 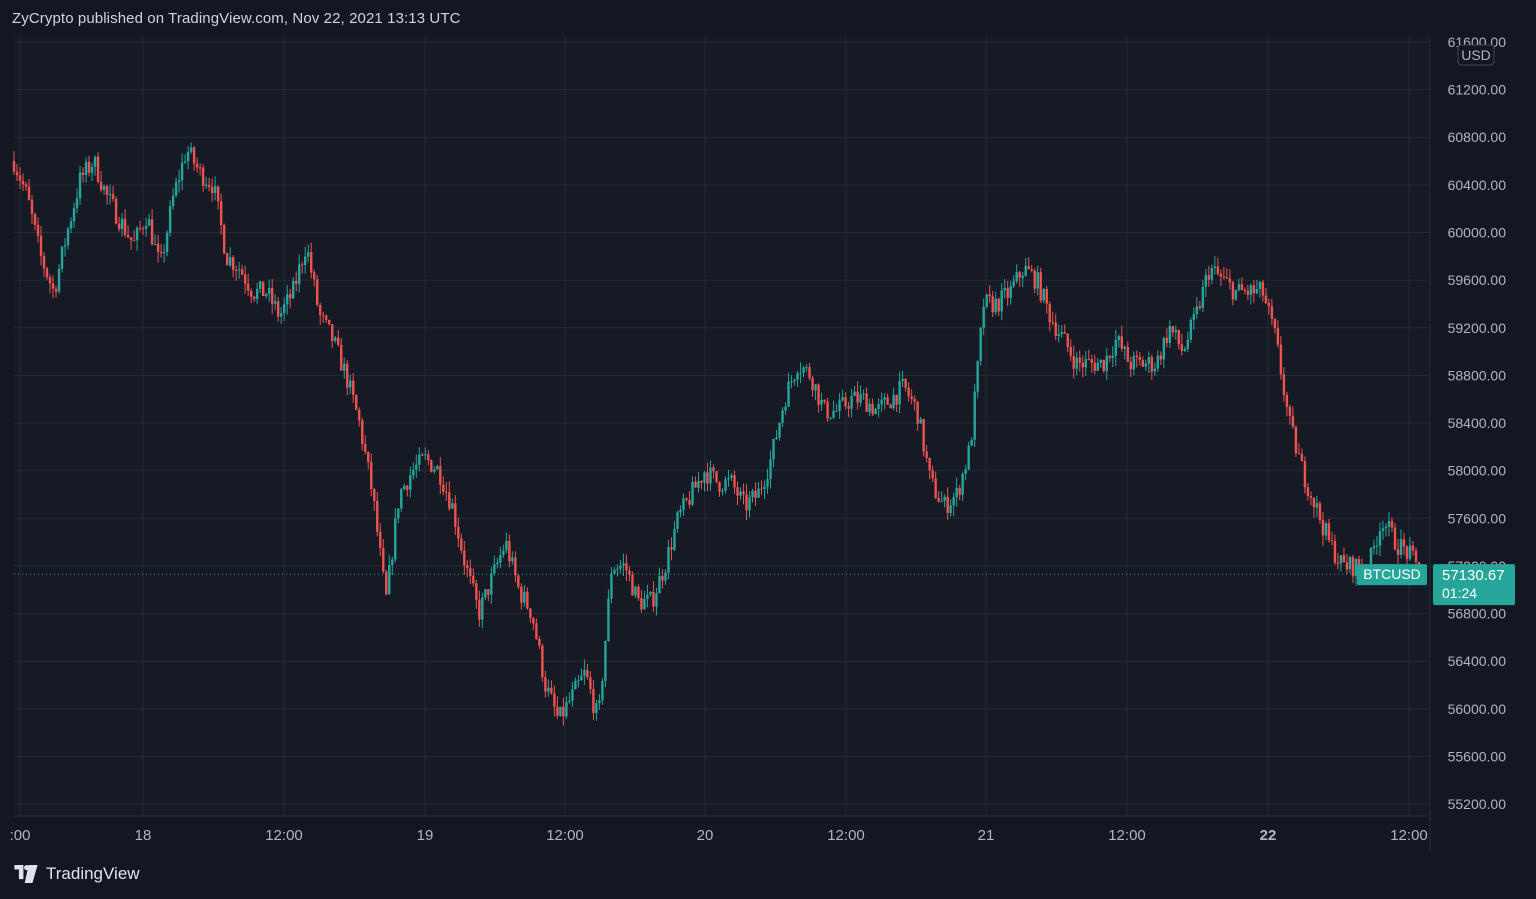 What do you see at coordinates (1127, 835) in the screenshot?
I see `time-tick-label: 12:00` at bounding box center [1127, 835].